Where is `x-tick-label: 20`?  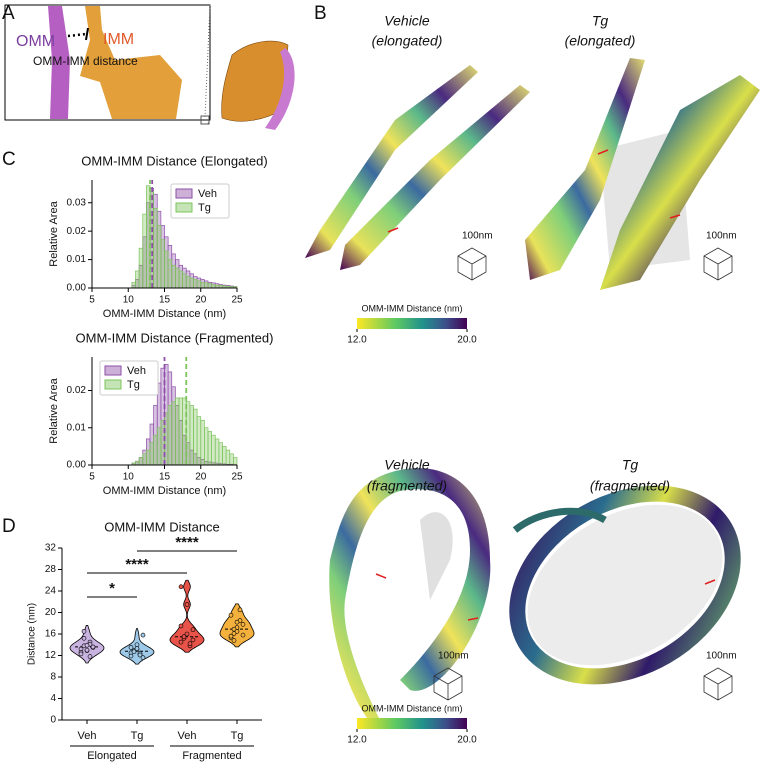 x-tick-label: 20 is located at coordinates (201, 477).